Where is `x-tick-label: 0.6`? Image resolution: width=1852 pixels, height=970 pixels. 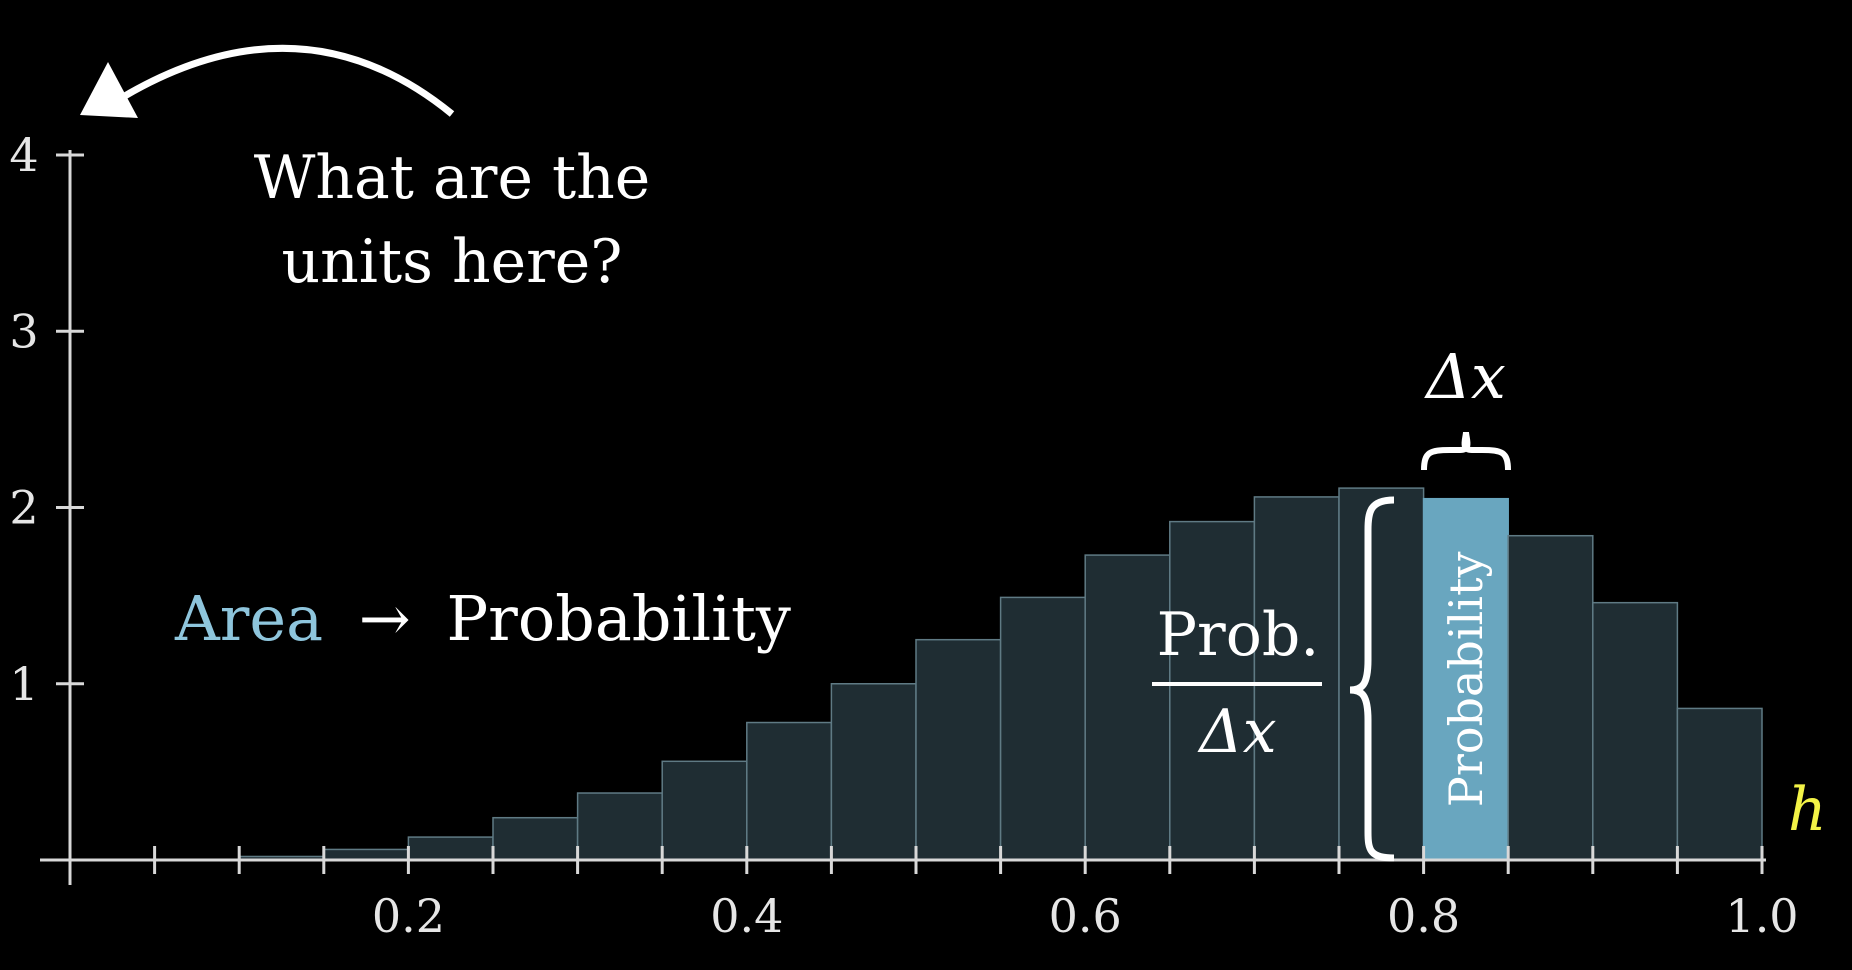
x-tick-label: 0.6 is located at coordinates (1085, 916).